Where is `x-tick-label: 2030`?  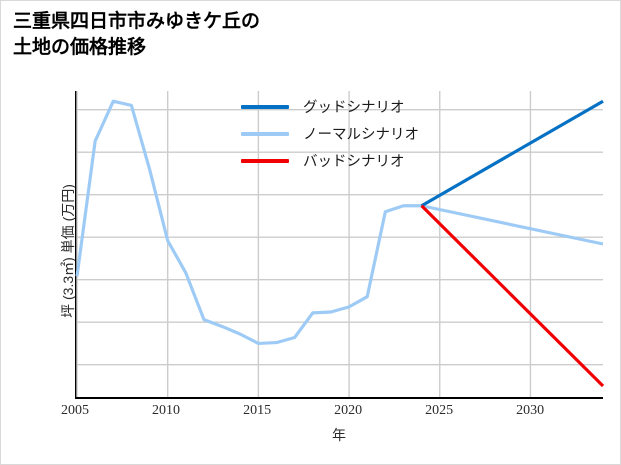 x-tick-label: 2030 is located at coordinates (530, 410).